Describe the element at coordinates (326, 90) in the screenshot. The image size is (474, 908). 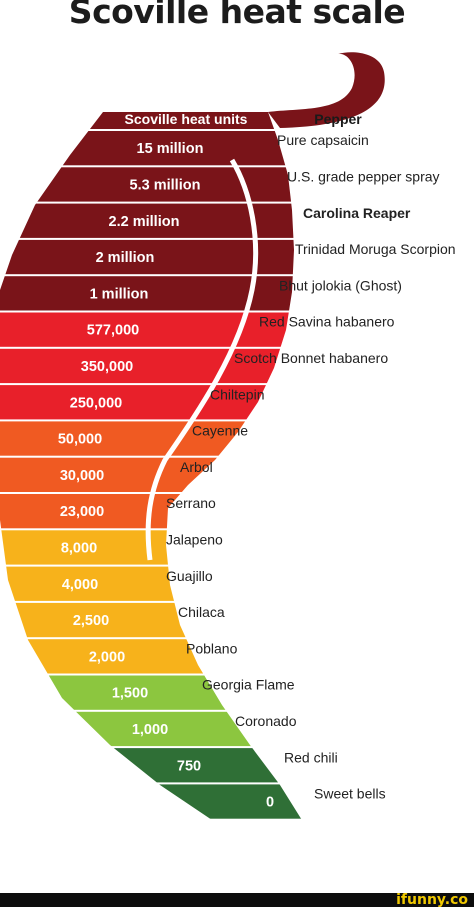
I see `pepper-stem` at that location.